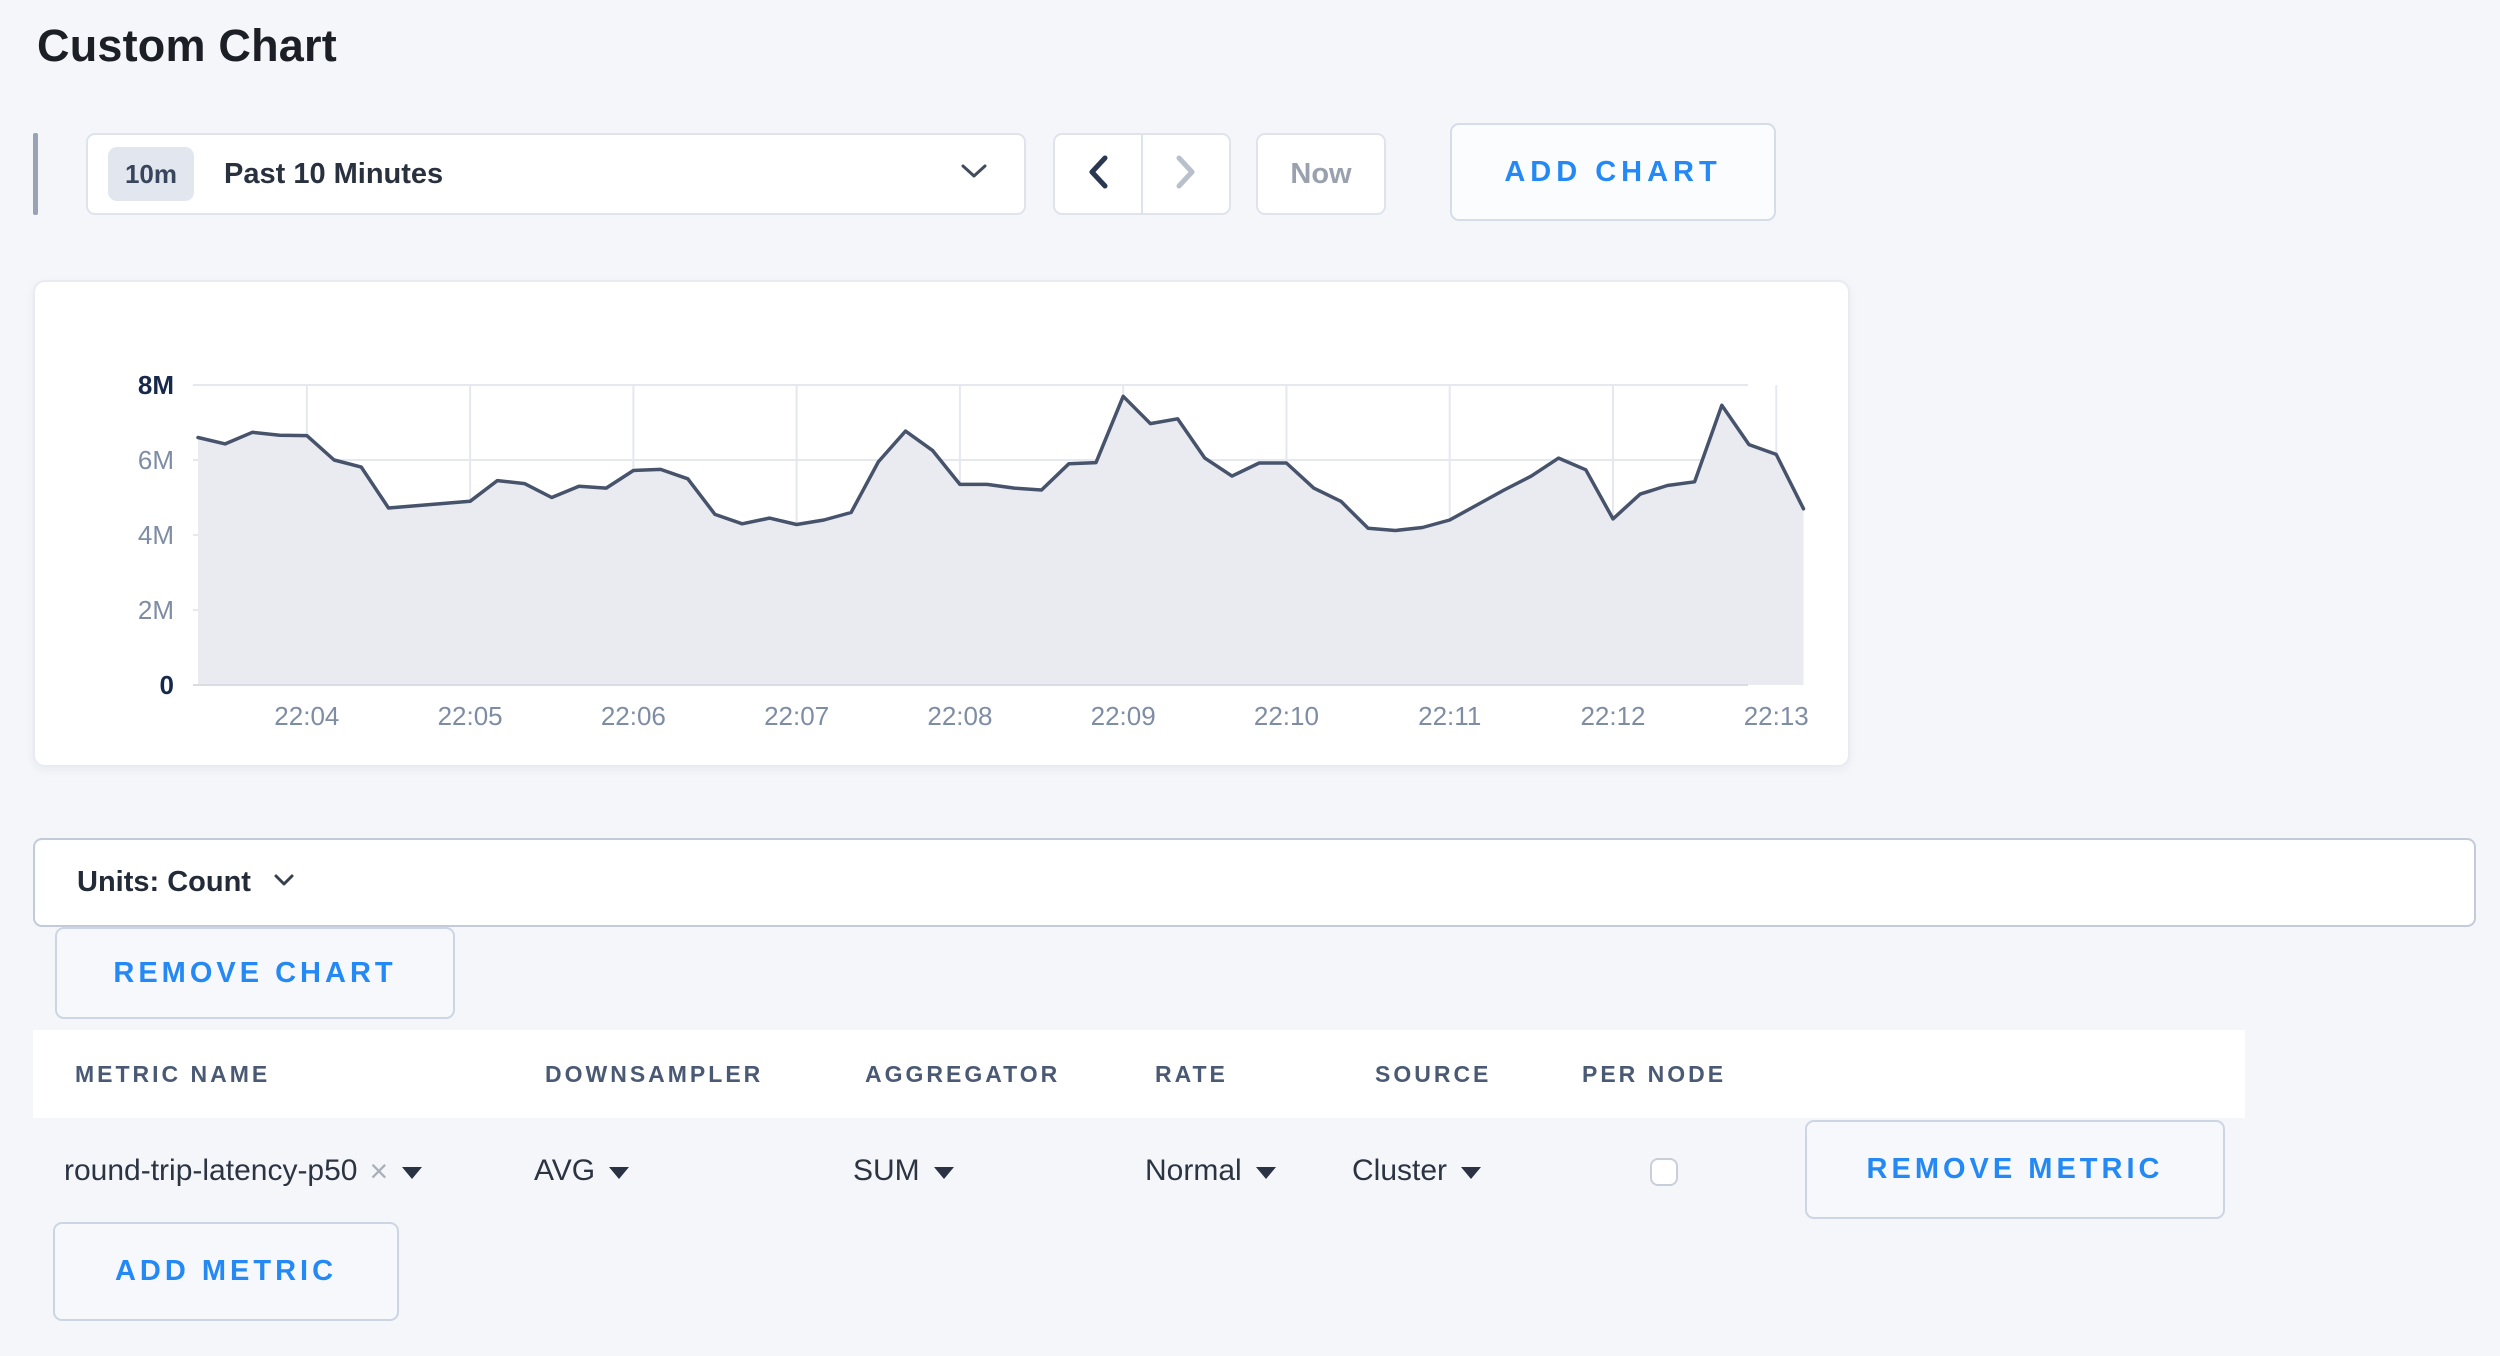 This screenshot has width=2500, height=1356. Describe the element at coordinates (633, 716) in the screenshot. I see `svg-text: 22:06` at that location.